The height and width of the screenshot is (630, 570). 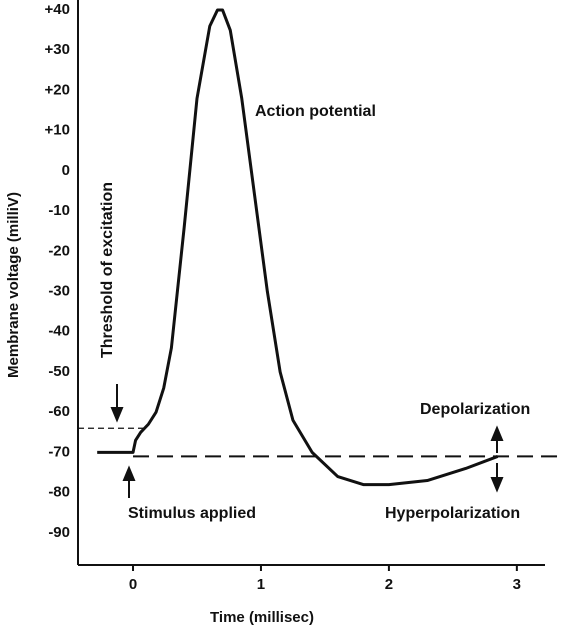 I want to click on x-tick-label: 0, so click(x=133, y=584).